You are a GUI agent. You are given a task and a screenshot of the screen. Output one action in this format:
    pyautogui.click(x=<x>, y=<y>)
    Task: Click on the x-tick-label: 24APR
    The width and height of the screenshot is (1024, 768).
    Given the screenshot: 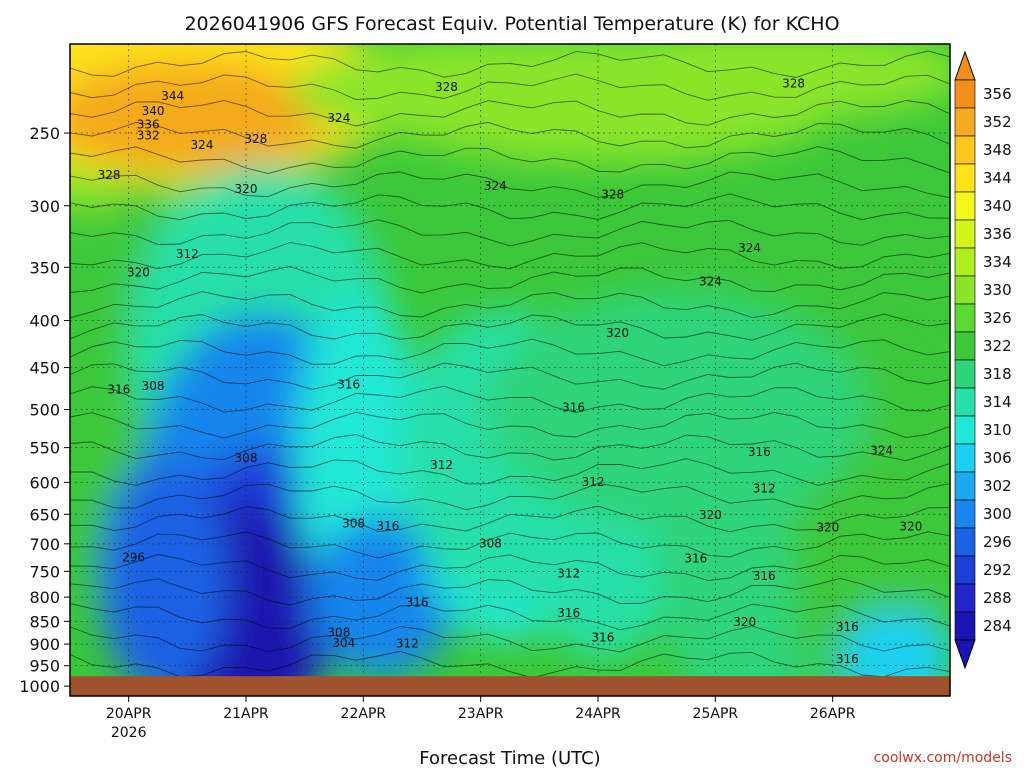 What is the action you would take?
    pyautogui.click(x=598, y=714)
    